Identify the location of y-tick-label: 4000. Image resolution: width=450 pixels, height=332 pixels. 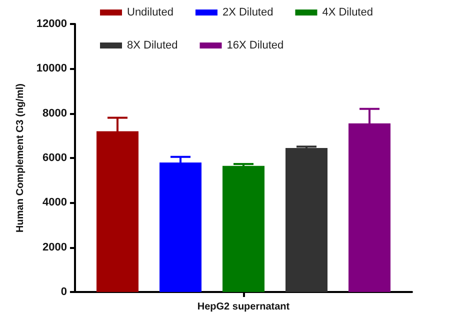
(54, 202).